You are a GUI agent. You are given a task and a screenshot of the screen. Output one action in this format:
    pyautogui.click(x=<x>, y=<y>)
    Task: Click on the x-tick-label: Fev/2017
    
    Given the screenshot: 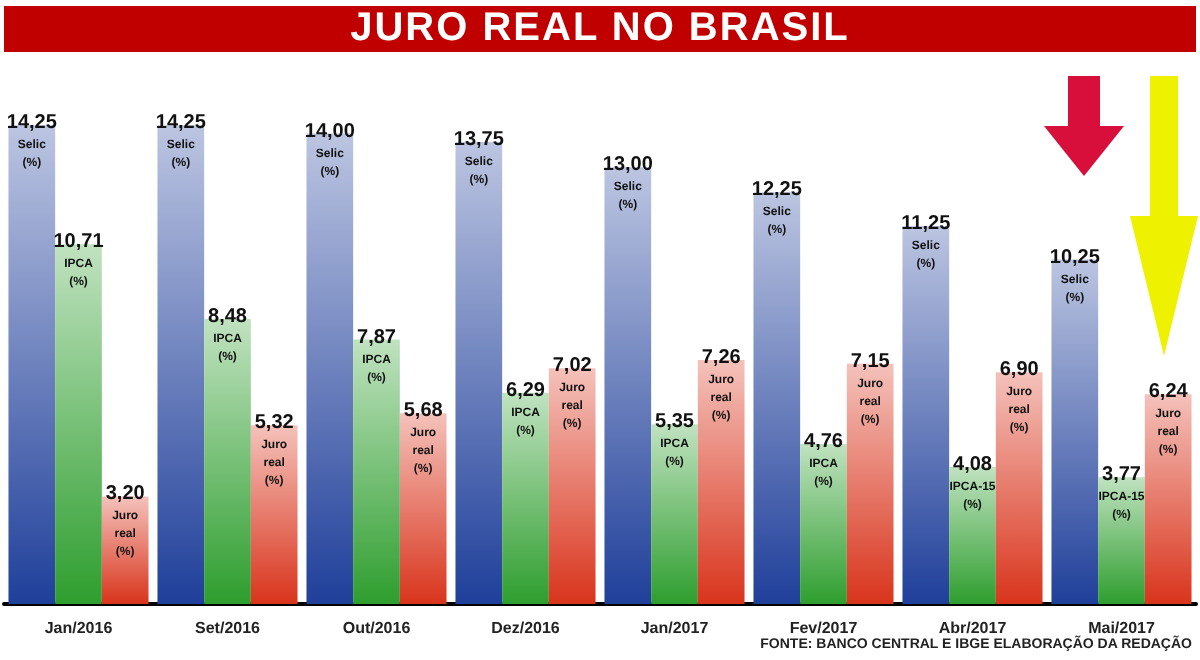 What is the action you would take?
    pyautogui.click(x=824, y=628)
    